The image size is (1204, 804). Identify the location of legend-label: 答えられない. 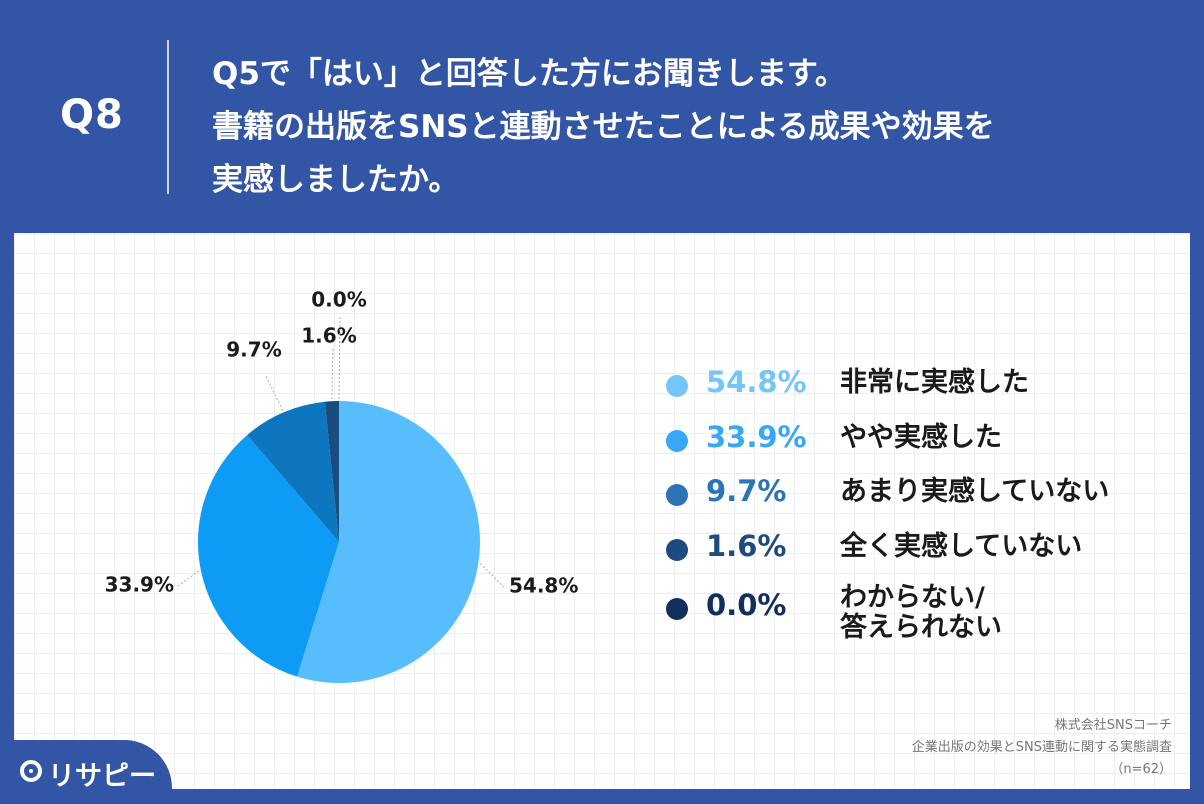
(921, 627).